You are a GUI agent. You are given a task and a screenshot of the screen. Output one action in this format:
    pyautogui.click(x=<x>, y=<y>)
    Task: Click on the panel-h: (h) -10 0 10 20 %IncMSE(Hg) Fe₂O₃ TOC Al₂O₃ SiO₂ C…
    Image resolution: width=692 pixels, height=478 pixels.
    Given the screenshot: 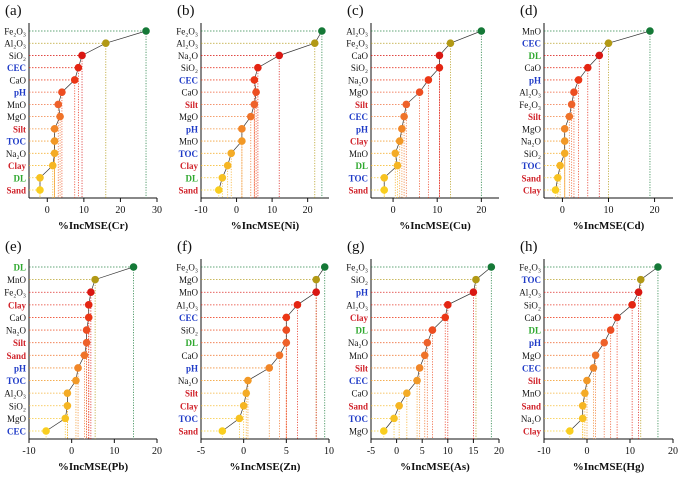 What is the action you would take?
    pyautogui.click(x=598, y=356)
    